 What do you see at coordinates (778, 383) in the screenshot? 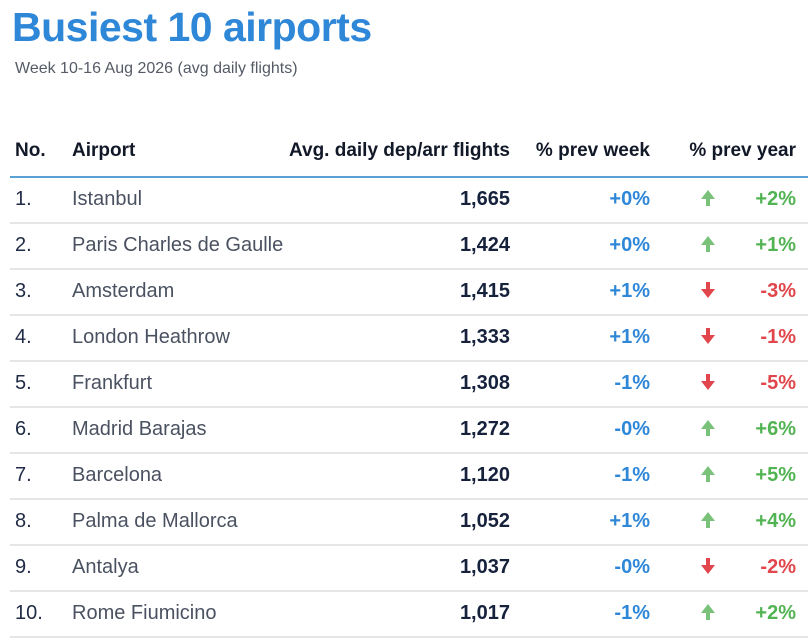
I see `row-prev-year: -5%` at bounding box center [778, 383].